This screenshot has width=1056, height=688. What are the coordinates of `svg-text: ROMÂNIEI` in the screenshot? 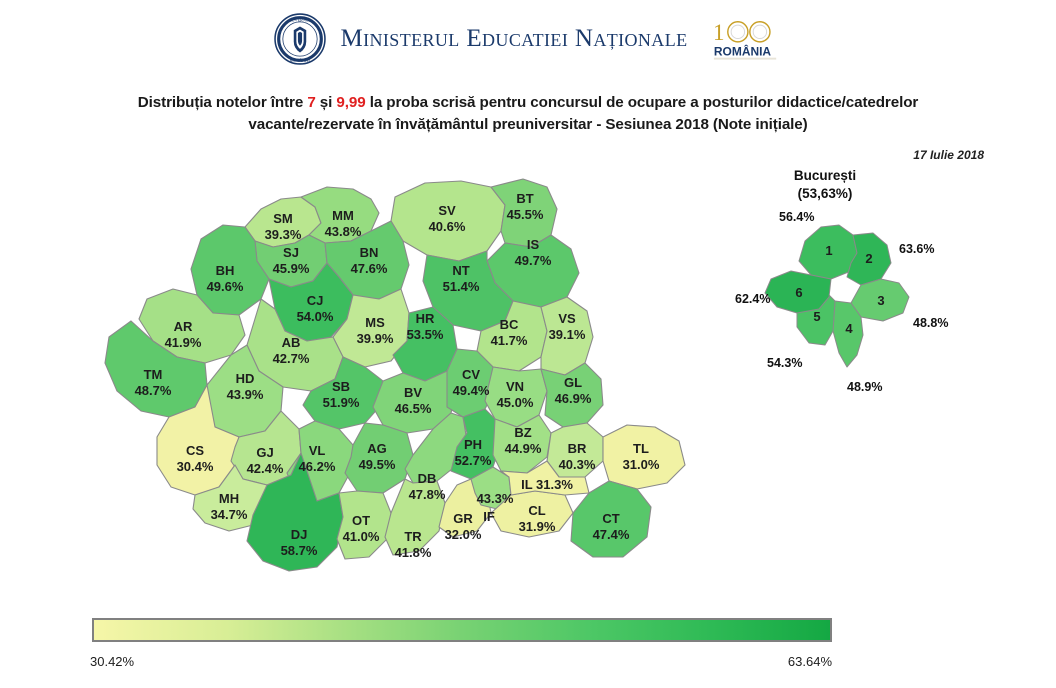 It's located at (300, 60).